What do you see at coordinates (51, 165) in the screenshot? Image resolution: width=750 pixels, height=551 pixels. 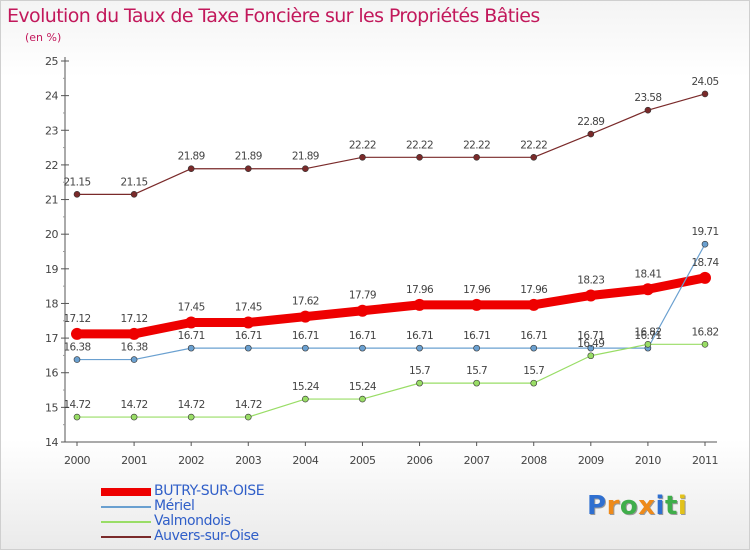 I see `y-tick-label: 22` at bounding box center [51, 165].